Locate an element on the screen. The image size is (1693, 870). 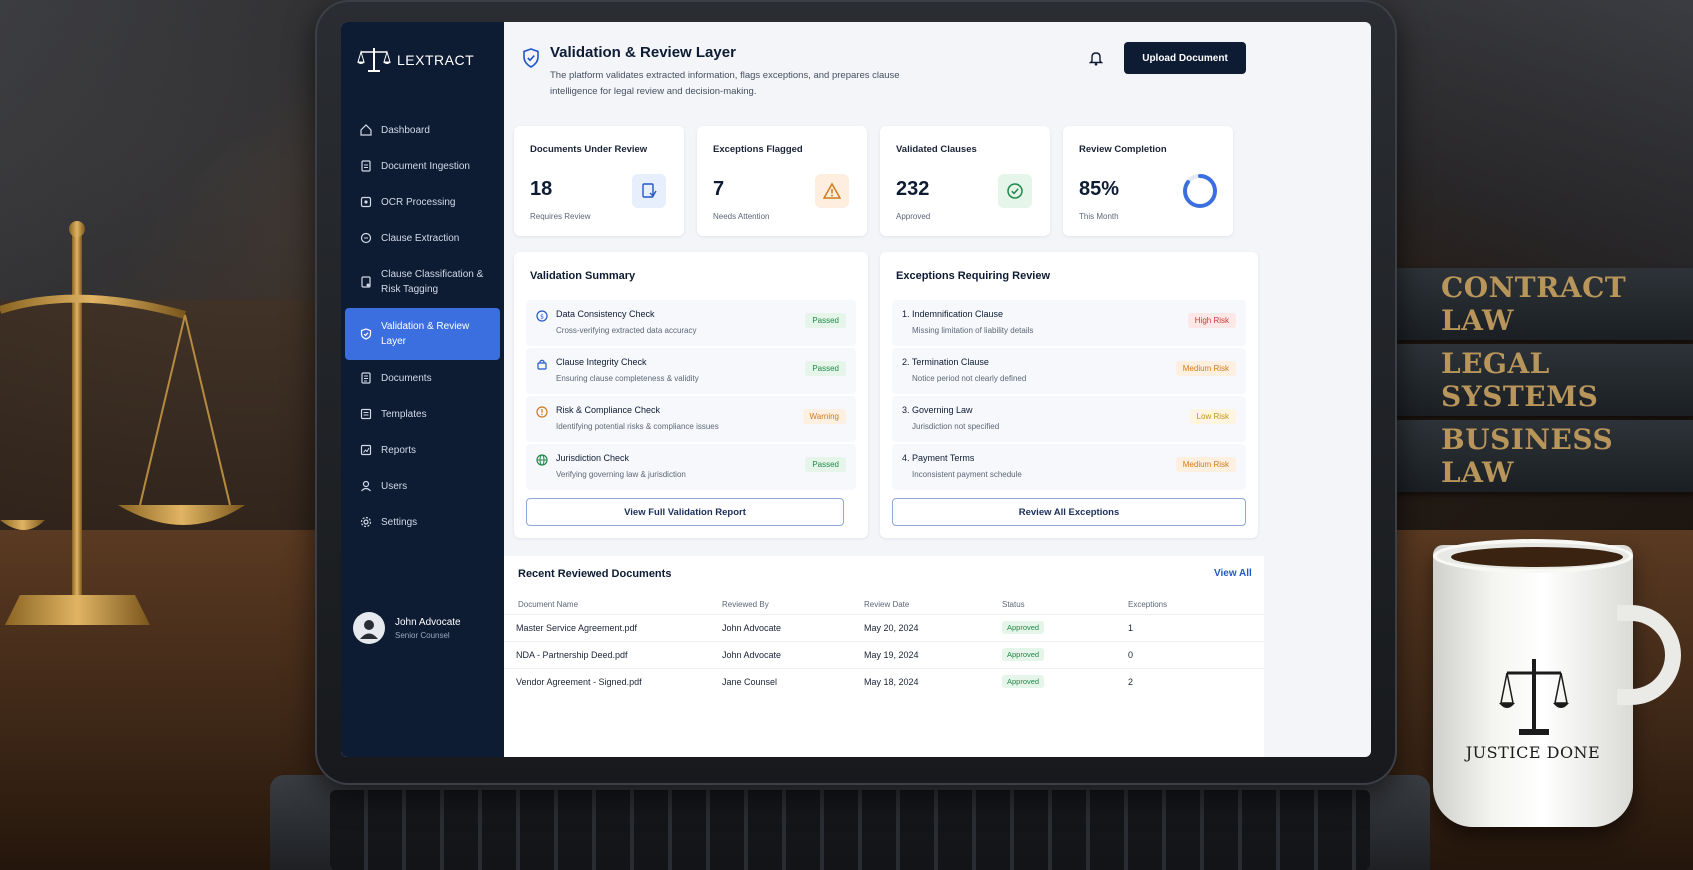
stat-review-completion: Review Completion 85% This Month is located at coordinates (1148, 181).